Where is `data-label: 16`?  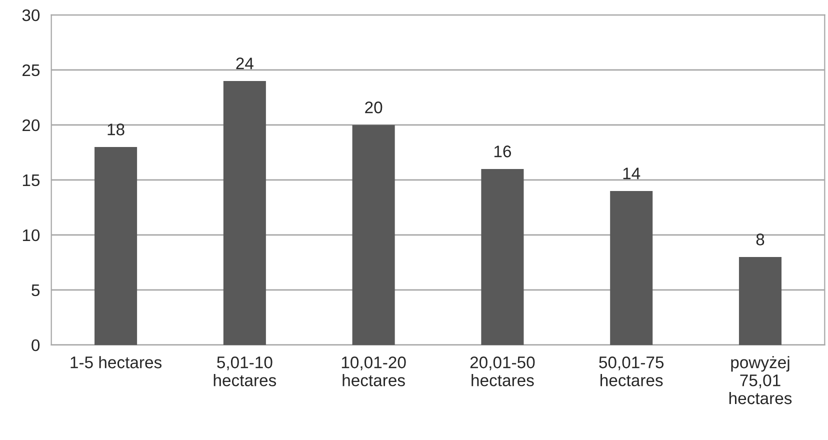
data-label: 16 is located at coordinates (502, 152).